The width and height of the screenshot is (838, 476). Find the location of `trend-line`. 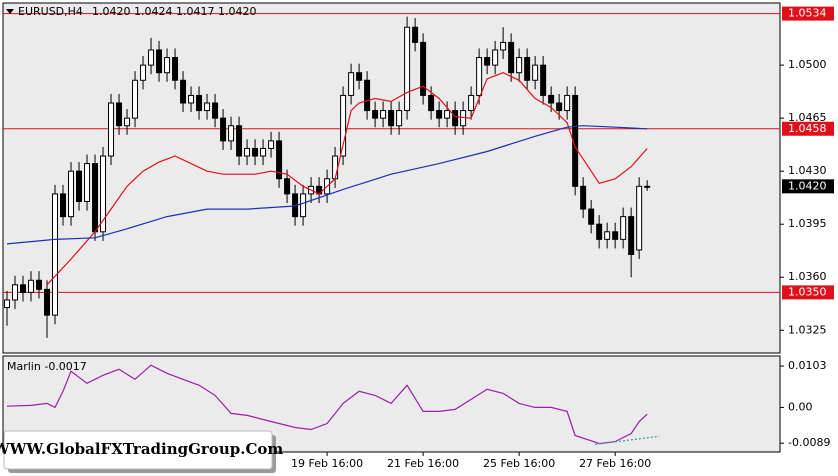

trend-line is located at coordinates (627, 440).